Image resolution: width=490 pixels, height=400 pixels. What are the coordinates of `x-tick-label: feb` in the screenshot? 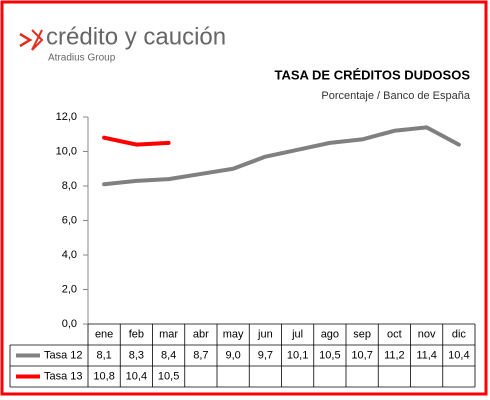 It's located at (136, 334).